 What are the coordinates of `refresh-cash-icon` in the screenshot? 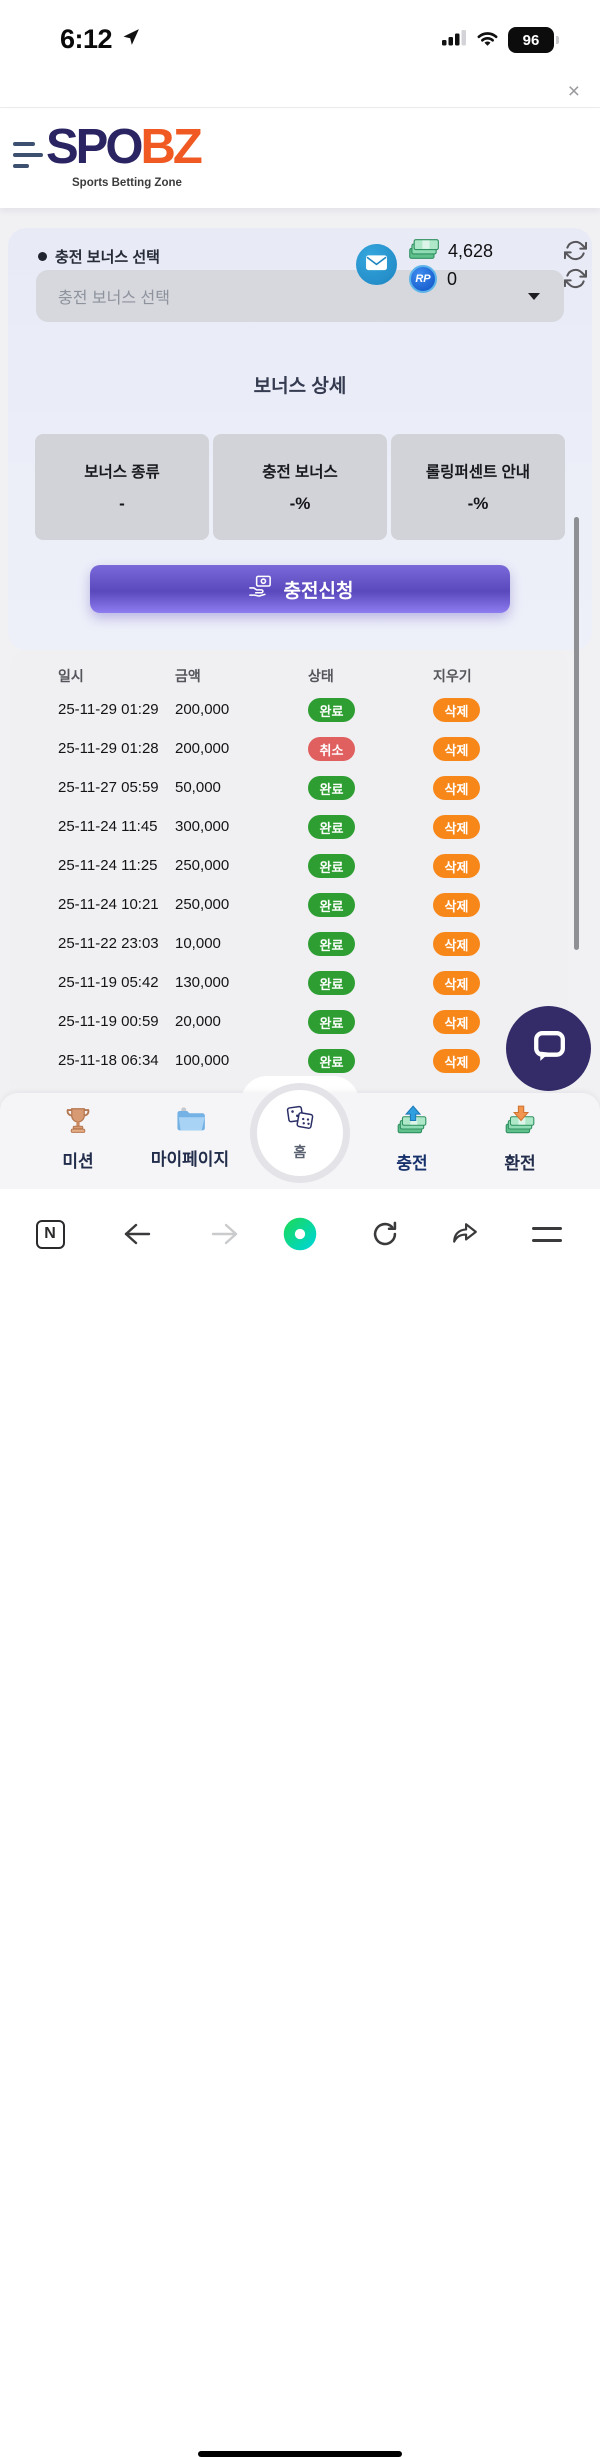 It's located at (575, 253).